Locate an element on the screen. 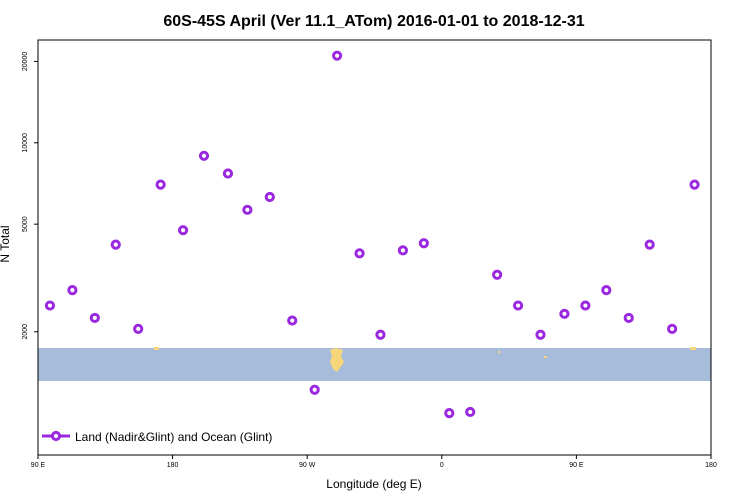  y-tick-label: 5000 is located at coordinates (25, 224).